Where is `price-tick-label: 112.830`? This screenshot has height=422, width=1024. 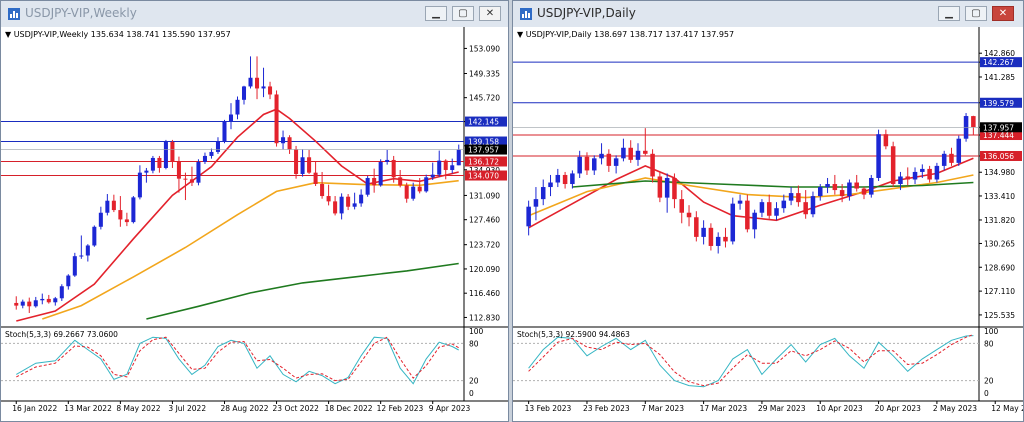
price-tick-label: 112.830 is located at coordinates (484, 317).